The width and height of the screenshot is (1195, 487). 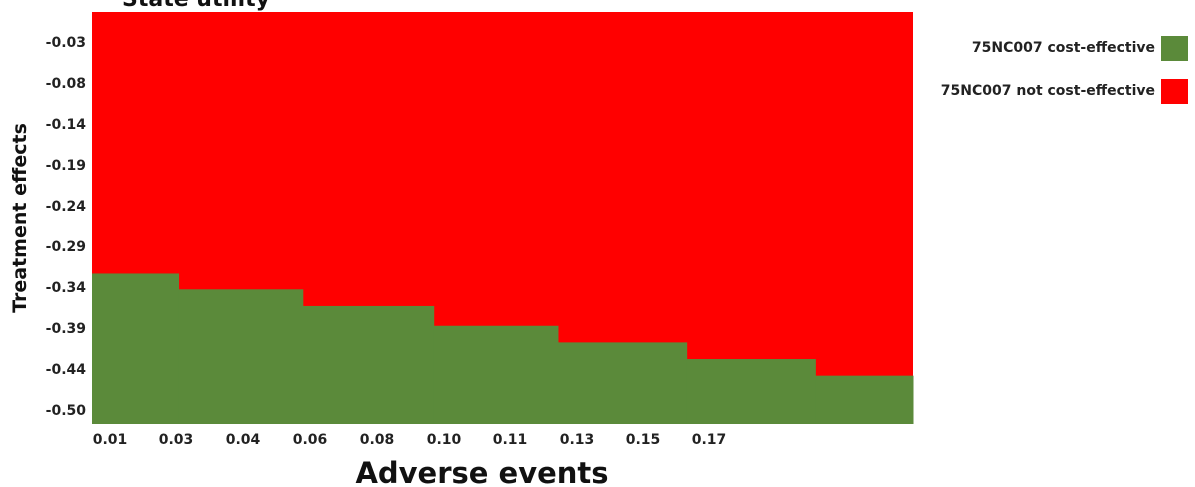 What do you see at coordinates (643, 440) in the screenshot?
I see `x-tick-label: 0.15` at bounding box center [643, 440].